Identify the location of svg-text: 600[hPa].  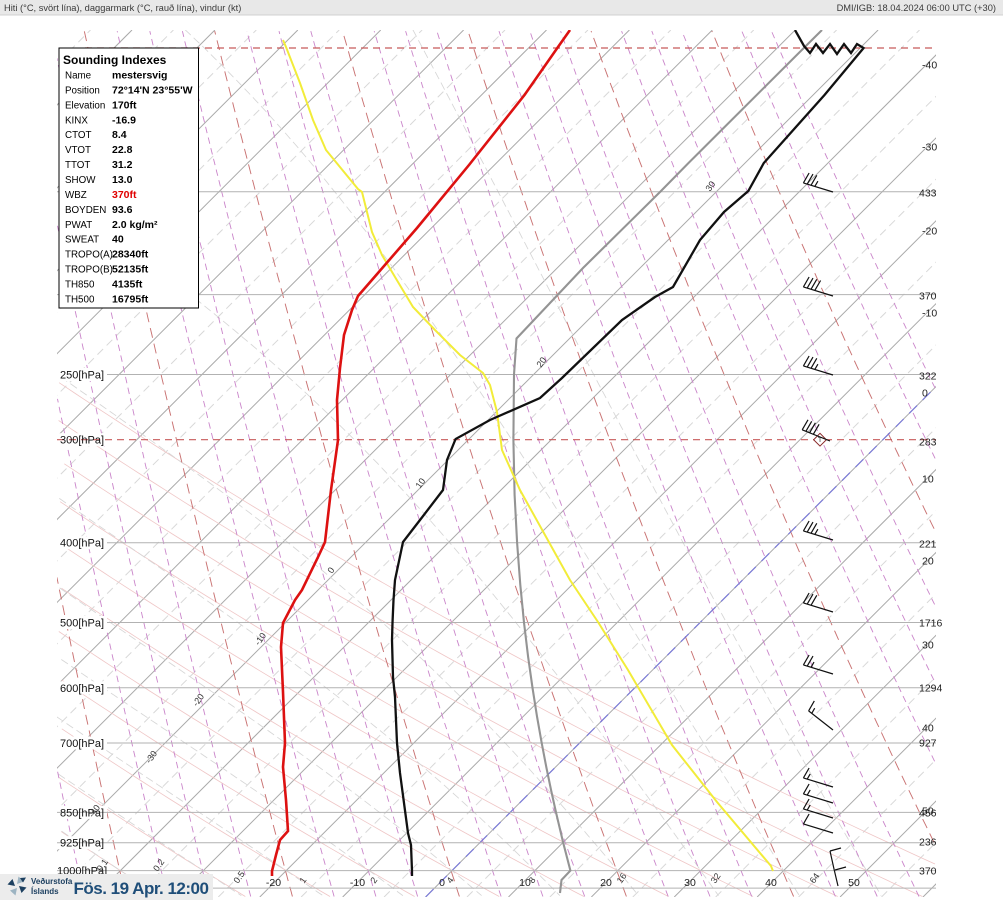
(82, 689).